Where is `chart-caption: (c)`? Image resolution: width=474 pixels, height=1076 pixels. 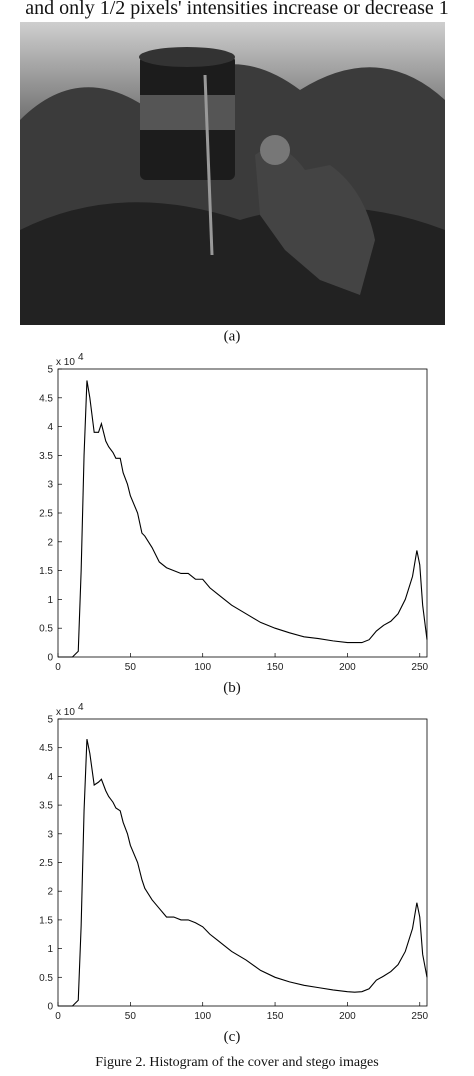 chart-caption: (c) is located at coordinates (232, 1037).